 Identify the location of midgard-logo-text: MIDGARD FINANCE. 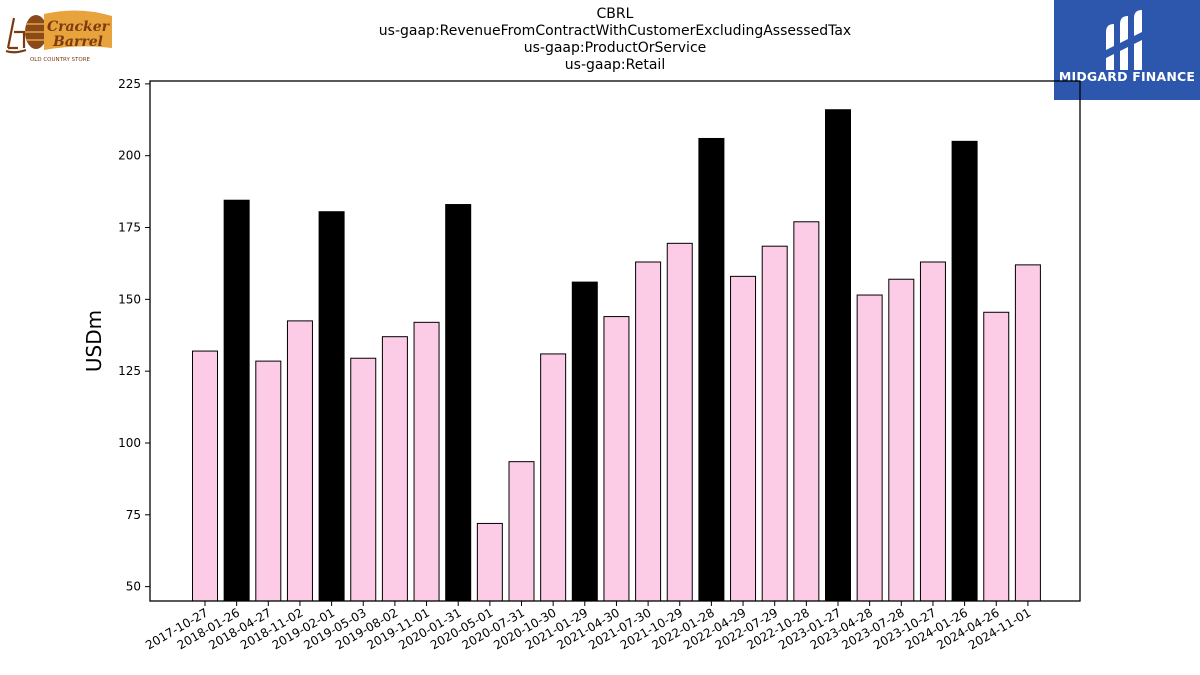
(1127, 76).